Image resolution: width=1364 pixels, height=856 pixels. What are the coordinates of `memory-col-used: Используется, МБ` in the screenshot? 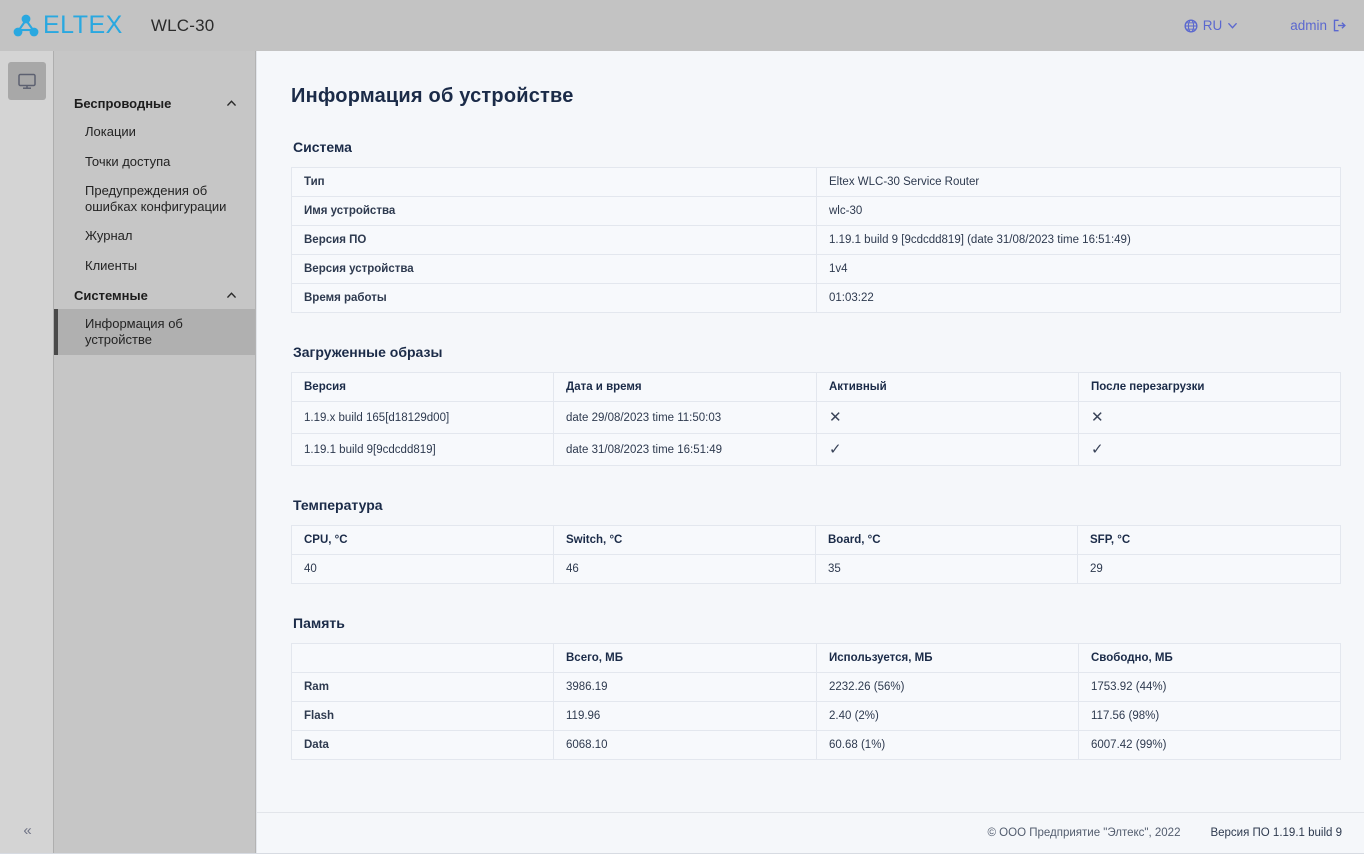 It's located at (947, 658).